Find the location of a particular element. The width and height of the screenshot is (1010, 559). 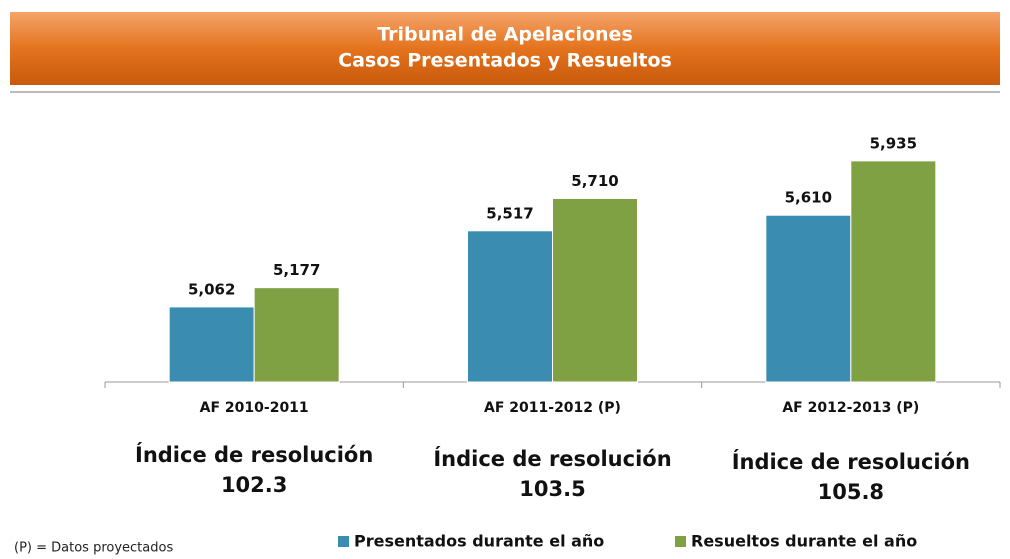

value-label: 5,062 is located at coordinates (211, 289).